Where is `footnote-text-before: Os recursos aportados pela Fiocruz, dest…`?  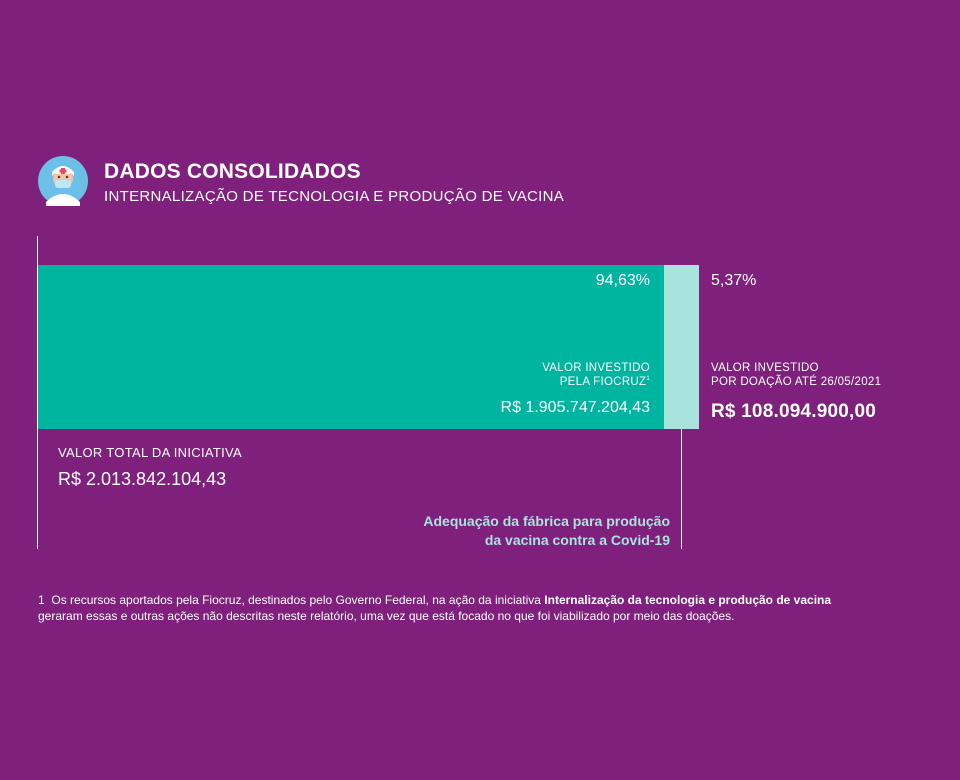
footnote-text-before: Os recursos aportados pela Fiocruz, dest… is located at coordinates (298, 600).